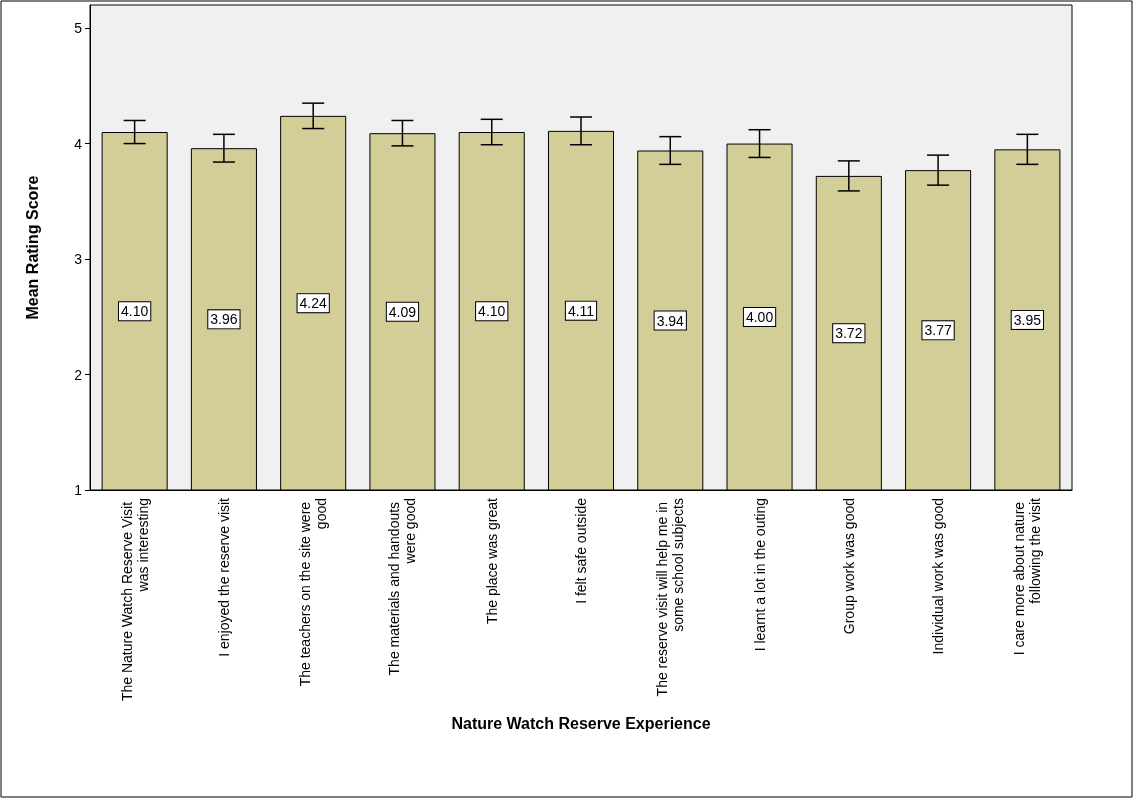 The image size is (1134, 798). What do you see at coordinates (78, 374) in the screenshot?
I see `y-tick-label: 2` at bounding box center [78, 374].